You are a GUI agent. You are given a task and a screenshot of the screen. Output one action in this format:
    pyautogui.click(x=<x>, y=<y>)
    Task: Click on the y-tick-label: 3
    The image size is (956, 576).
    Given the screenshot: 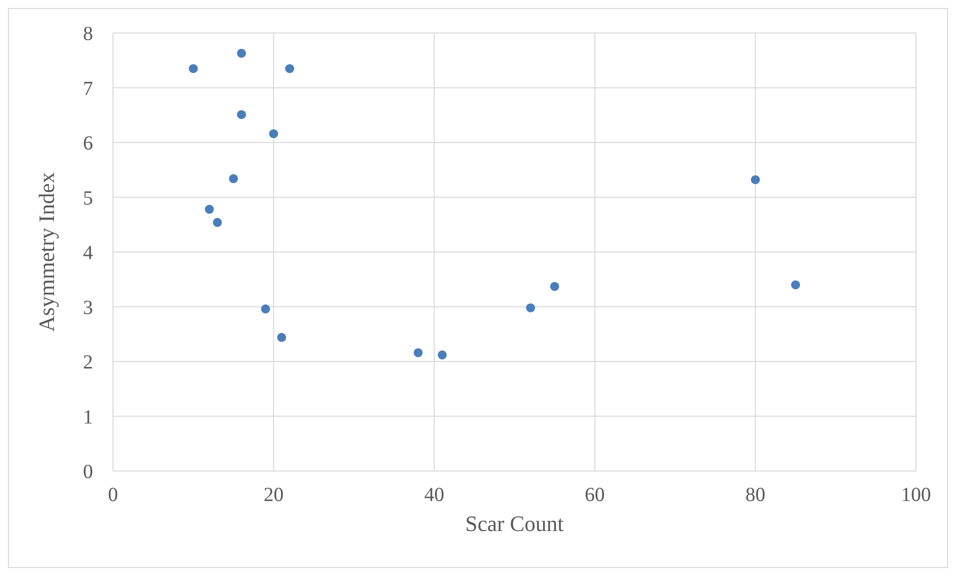 What is the action you would take?
    pyautogui.click(x=88, y=307)
    